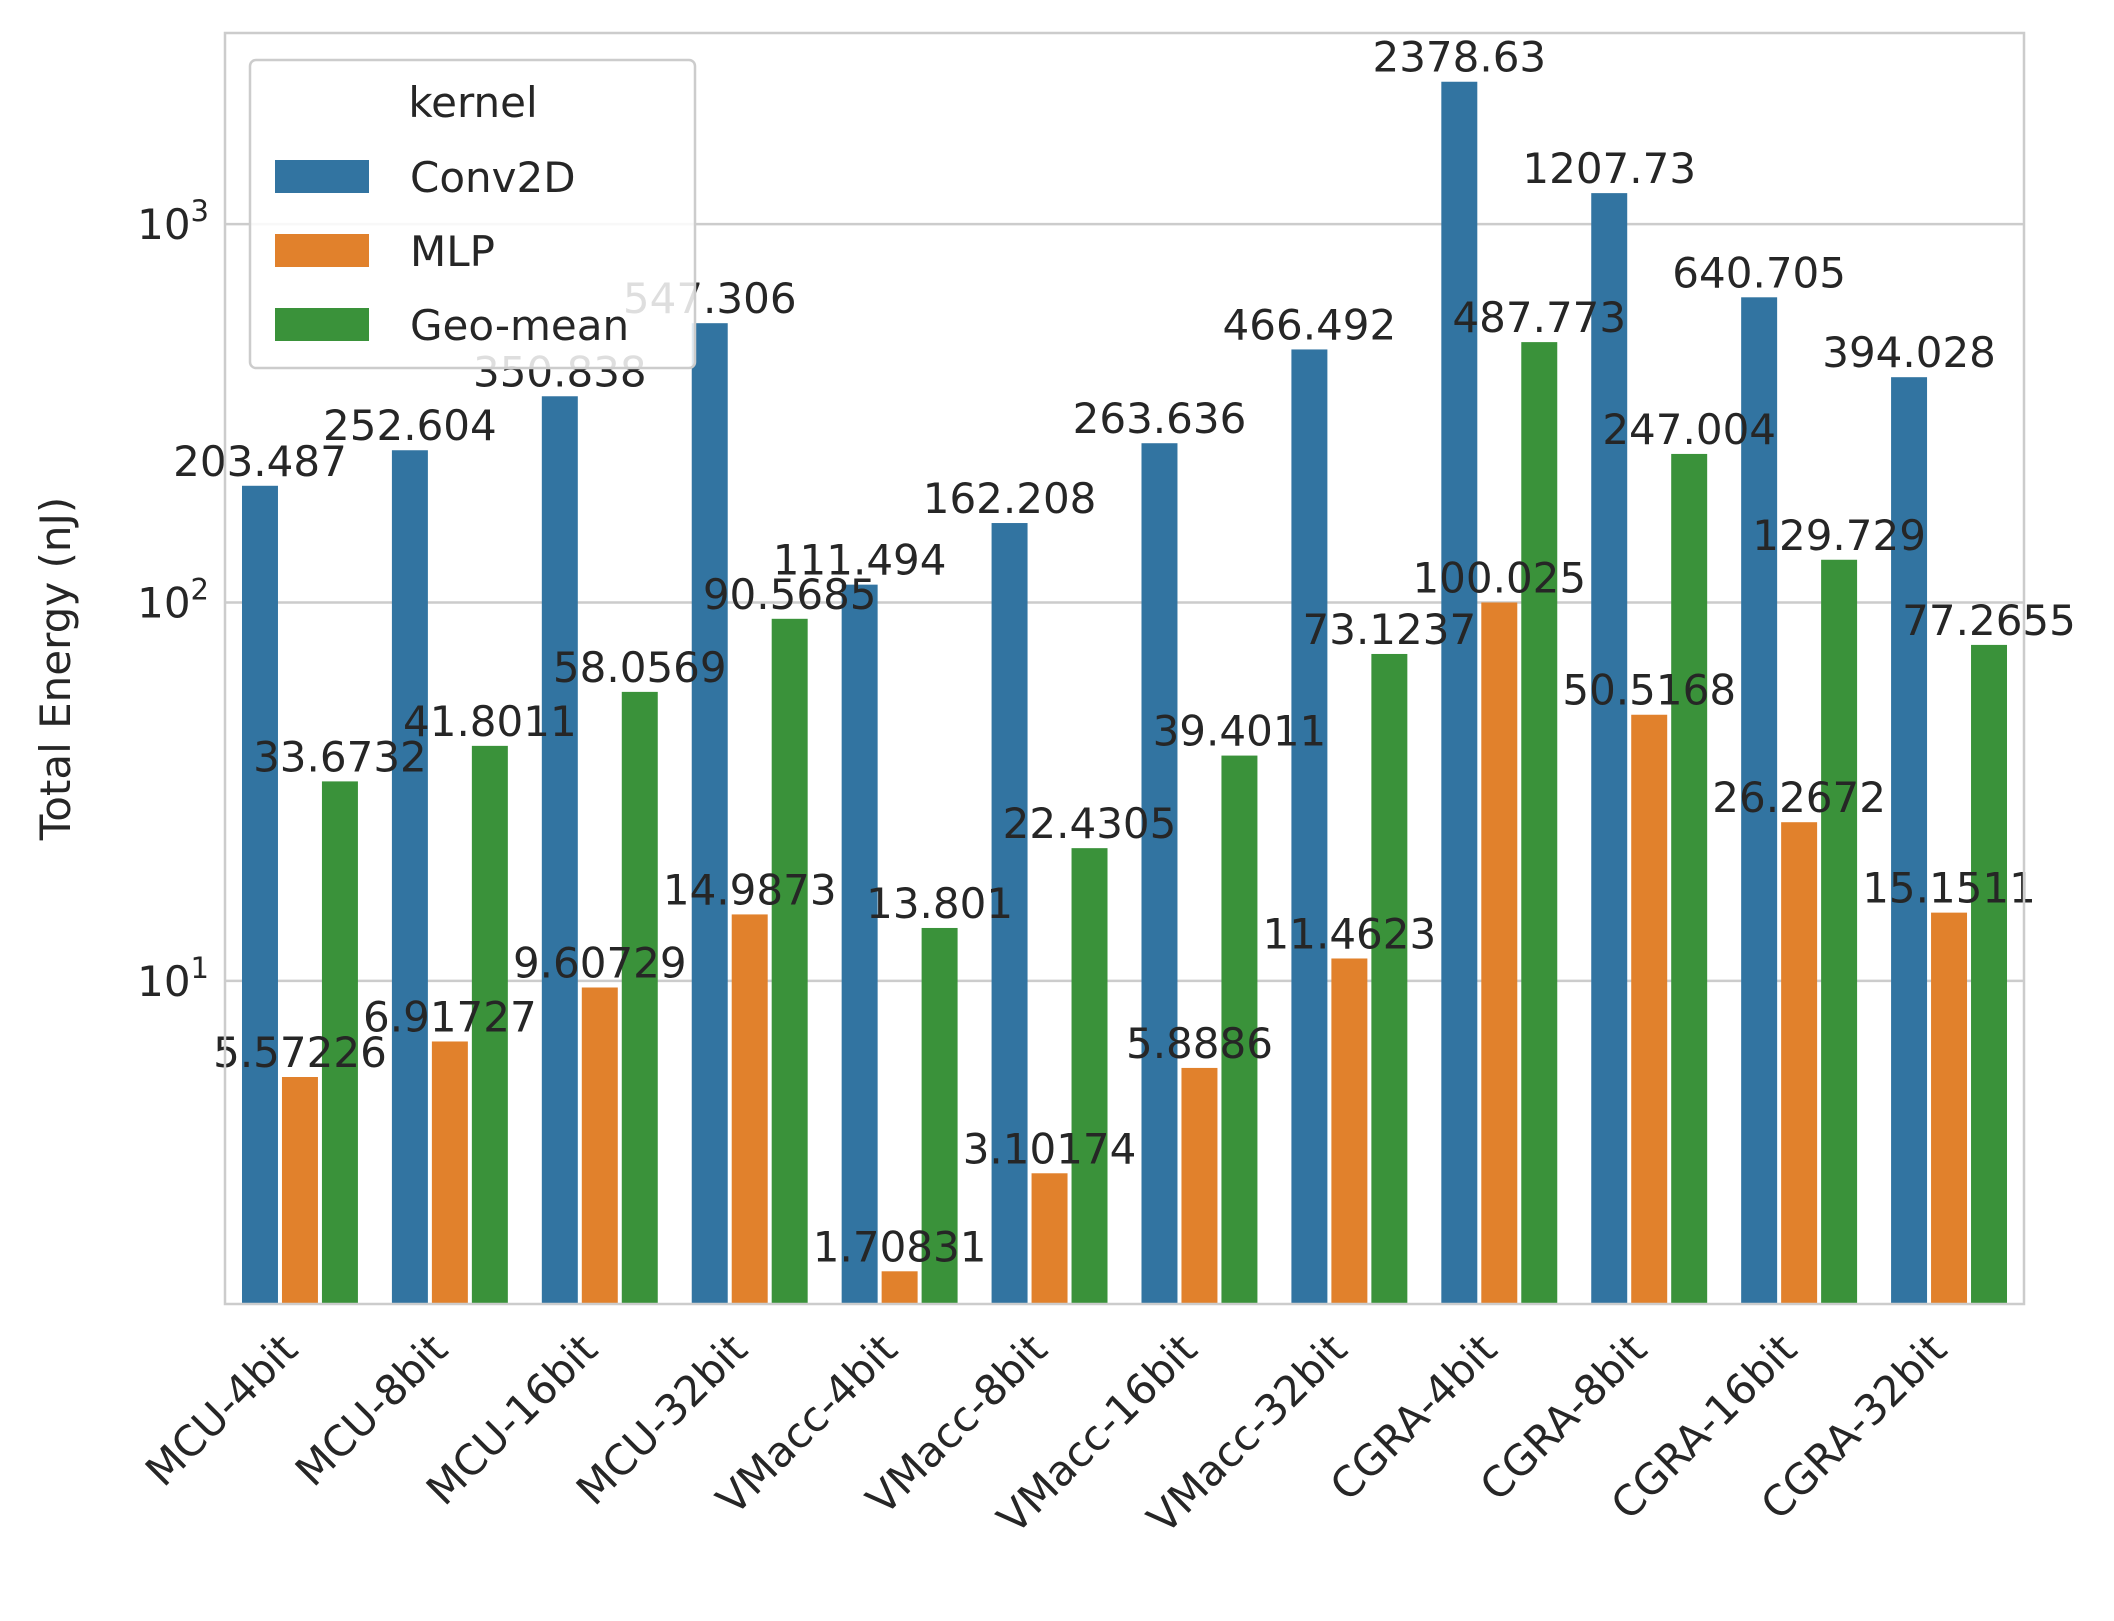 The height and width of the screenshot is (1621, 2114). What do you see at coordinates (1160, 418) in the screenshot?
I see `data-label-conv2d: 263.636` at bounding box center [1160, 418].